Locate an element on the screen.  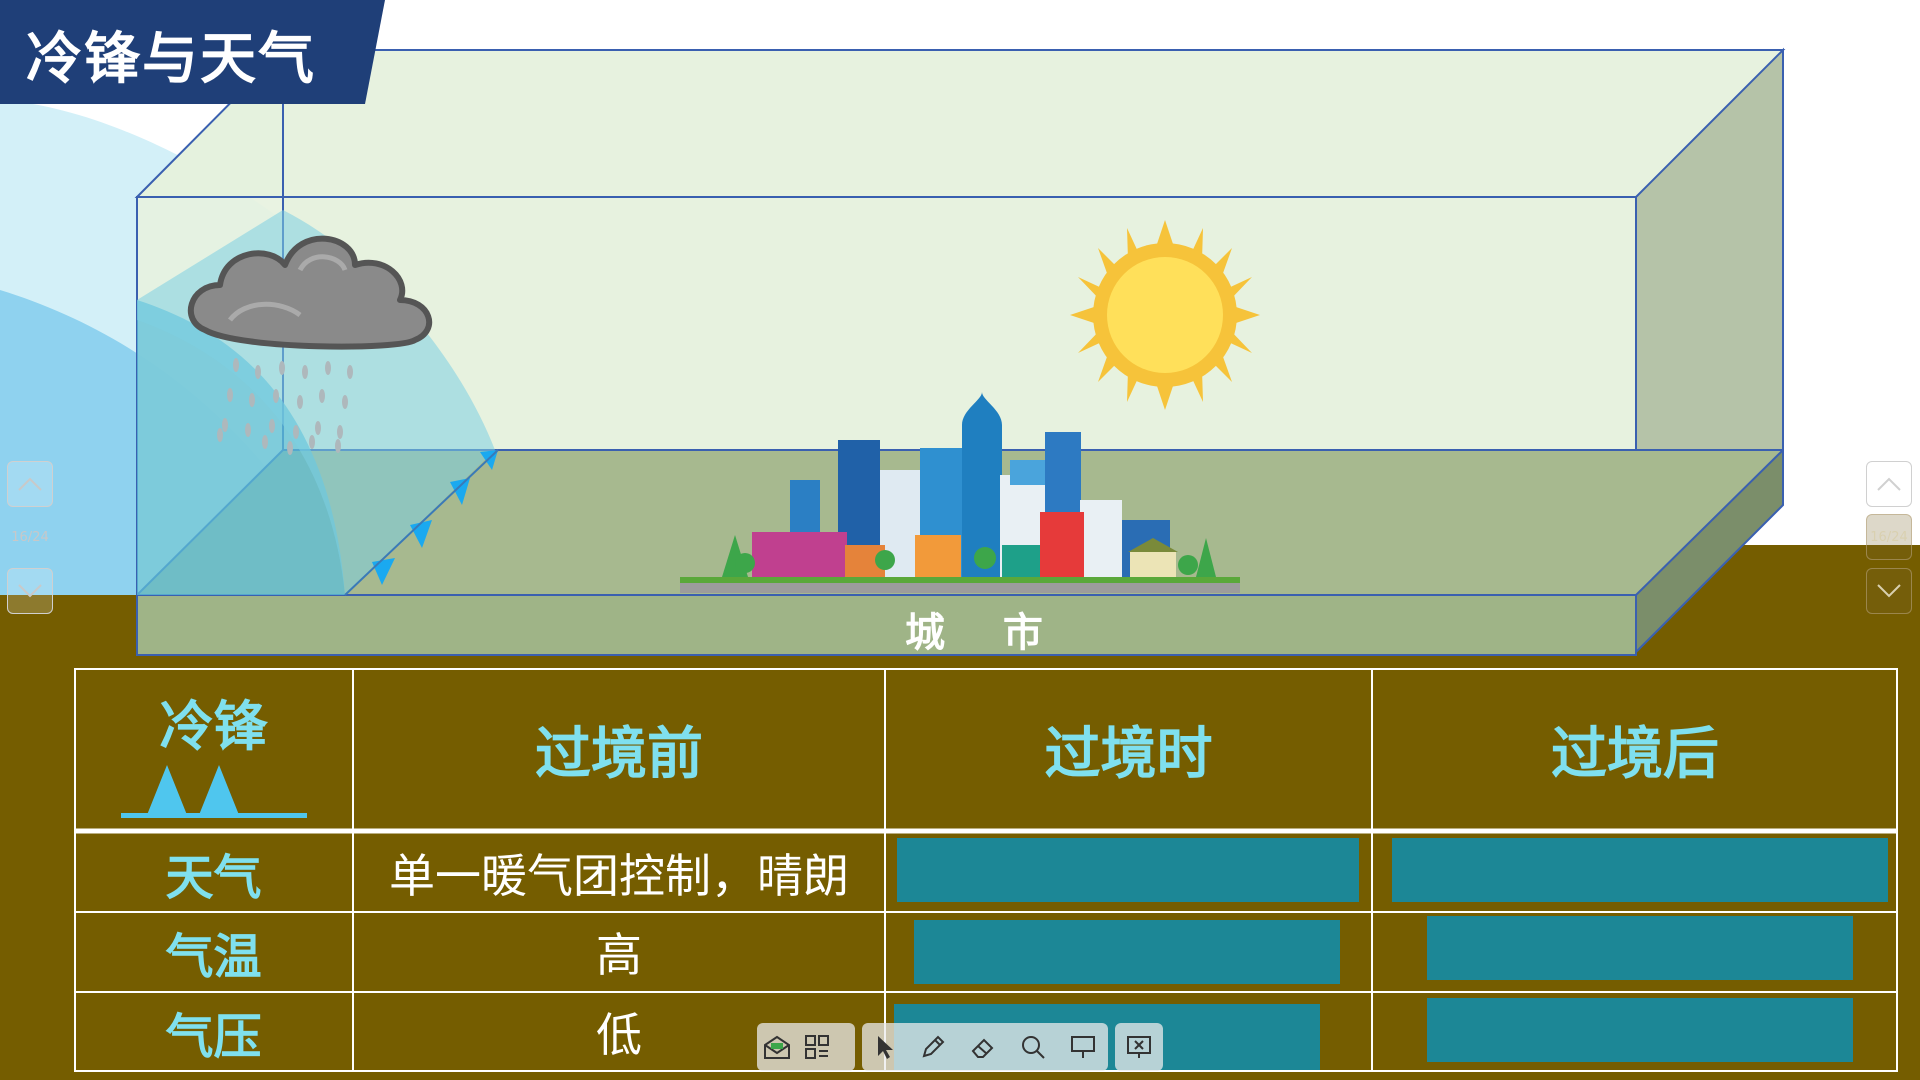
title-banner is located at coordinates (192, 52).